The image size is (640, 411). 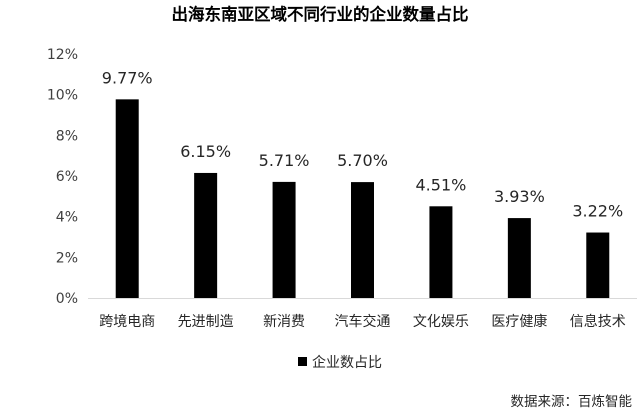 I want to click on y-axis: 0% 2% 4% 6% 8% 10% 12%, so click(x=62, y=177).